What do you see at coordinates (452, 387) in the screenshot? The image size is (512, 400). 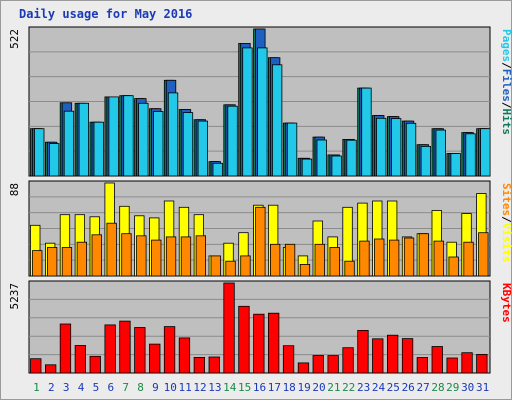 I see `x-tick-label: 29` at bounding box center [452, 387].